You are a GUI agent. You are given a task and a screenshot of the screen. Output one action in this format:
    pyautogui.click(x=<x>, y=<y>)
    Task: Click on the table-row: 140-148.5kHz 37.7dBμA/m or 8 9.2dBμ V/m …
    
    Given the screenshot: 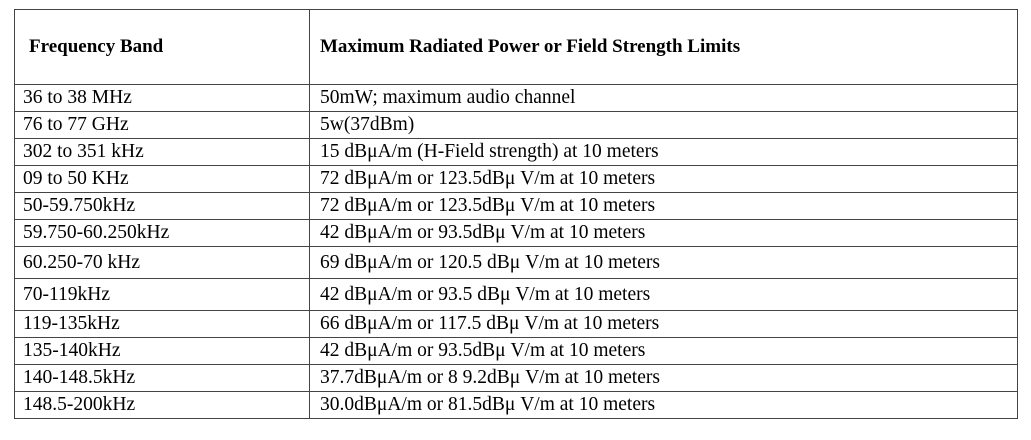 What is the action you would take?
    pyautogui.click(x=516, y=378)
    